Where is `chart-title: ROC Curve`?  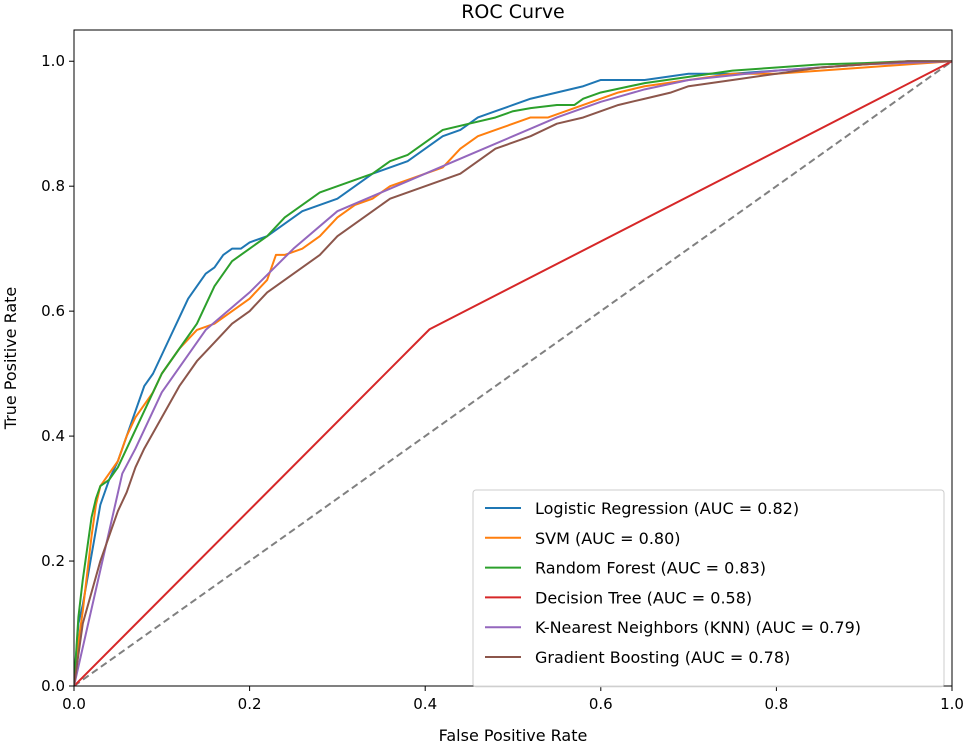 chart-title: ROC Curve is located at coordinates (513, 12).